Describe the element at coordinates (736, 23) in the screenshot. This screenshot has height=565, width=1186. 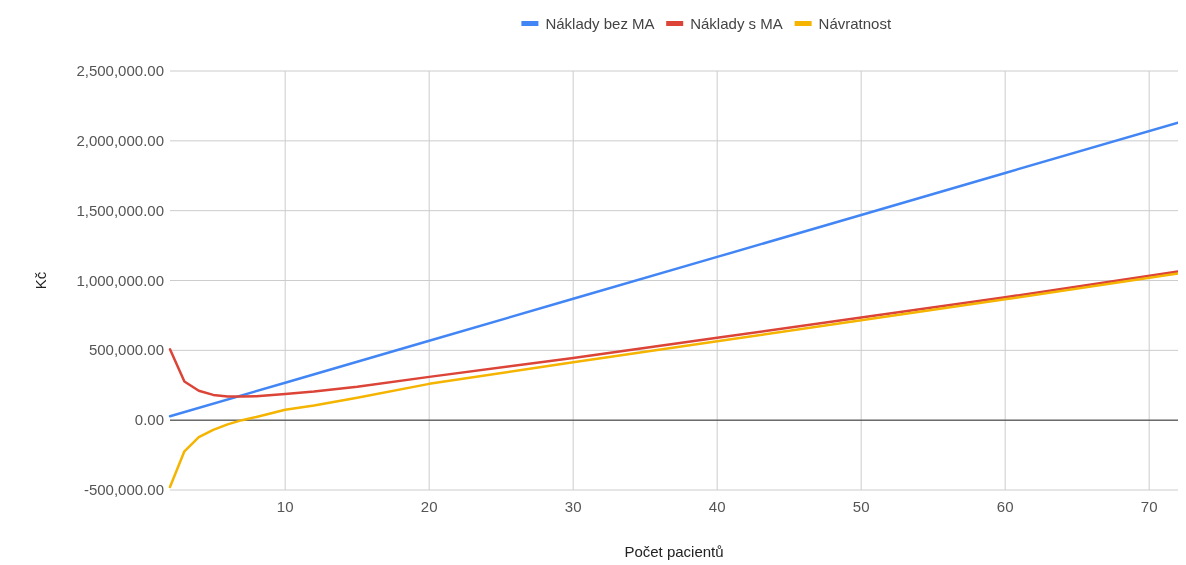
I see `legend-label: Náklady s MA` at that location.